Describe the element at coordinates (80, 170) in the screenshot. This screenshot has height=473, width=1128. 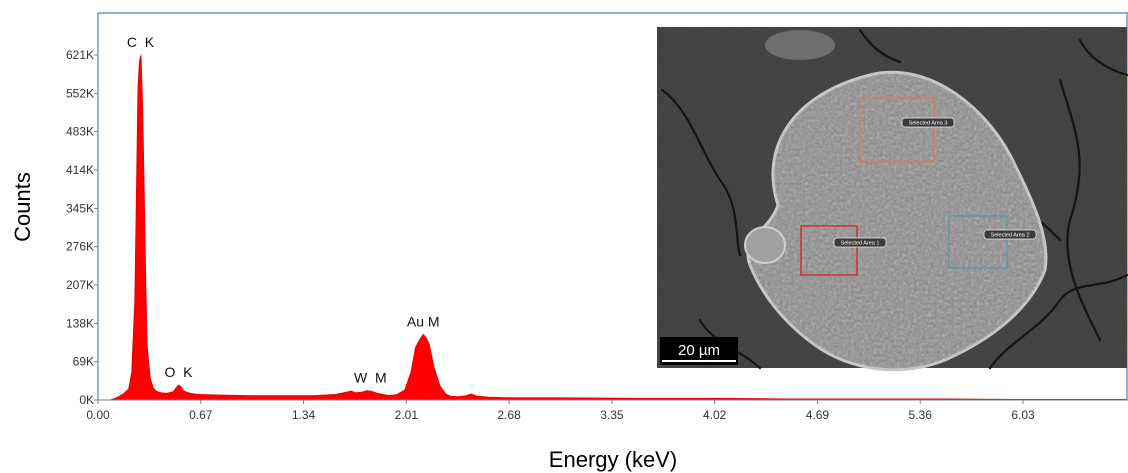
I see `y-tick-label: 414K` at that location.